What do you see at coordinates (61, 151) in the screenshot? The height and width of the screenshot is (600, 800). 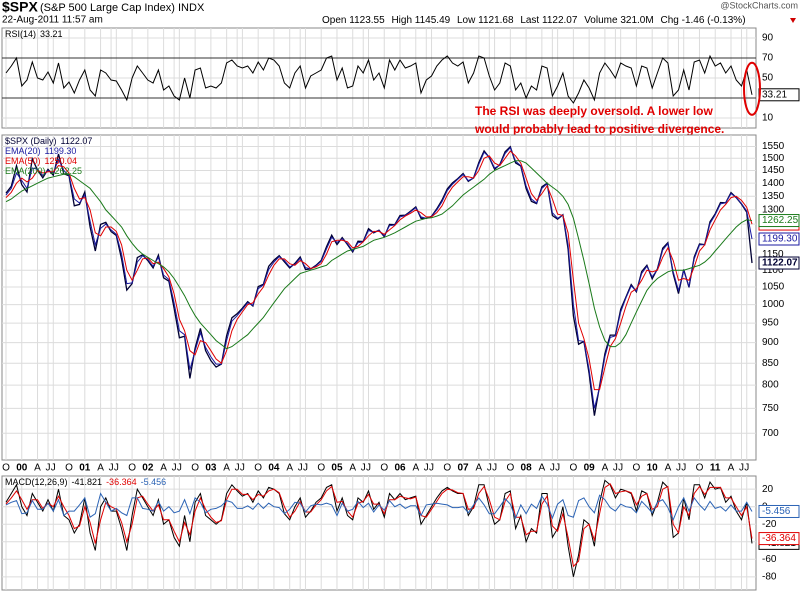 I see `legend-value: 1199.30` at bounding box center [61, 151].